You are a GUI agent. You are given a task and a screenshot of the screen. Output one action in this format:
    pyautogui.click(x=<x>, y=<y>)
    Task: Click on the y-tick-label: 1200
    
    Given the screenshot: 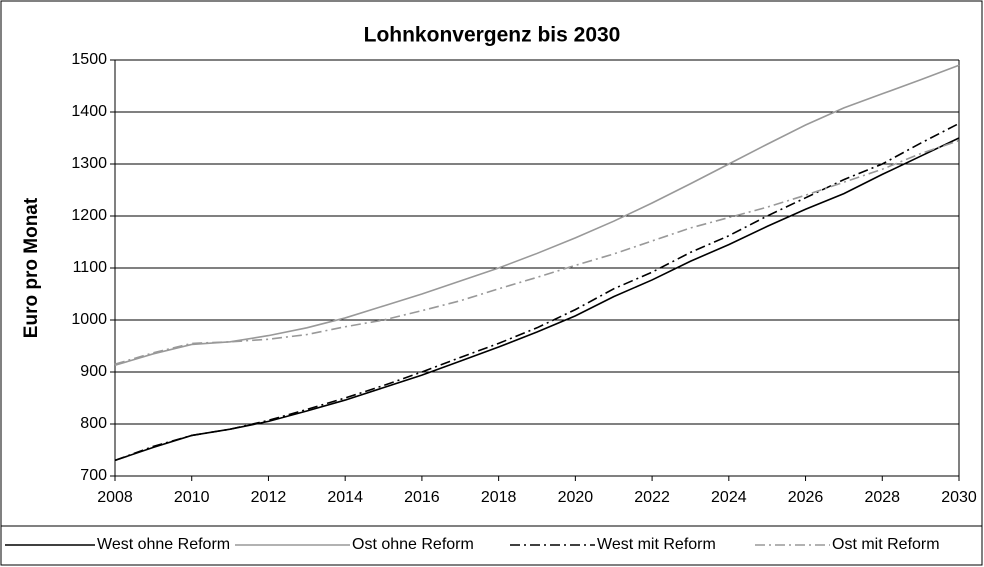 What is the action you would take?
    pyautogui.click(x=89, y=215)
    